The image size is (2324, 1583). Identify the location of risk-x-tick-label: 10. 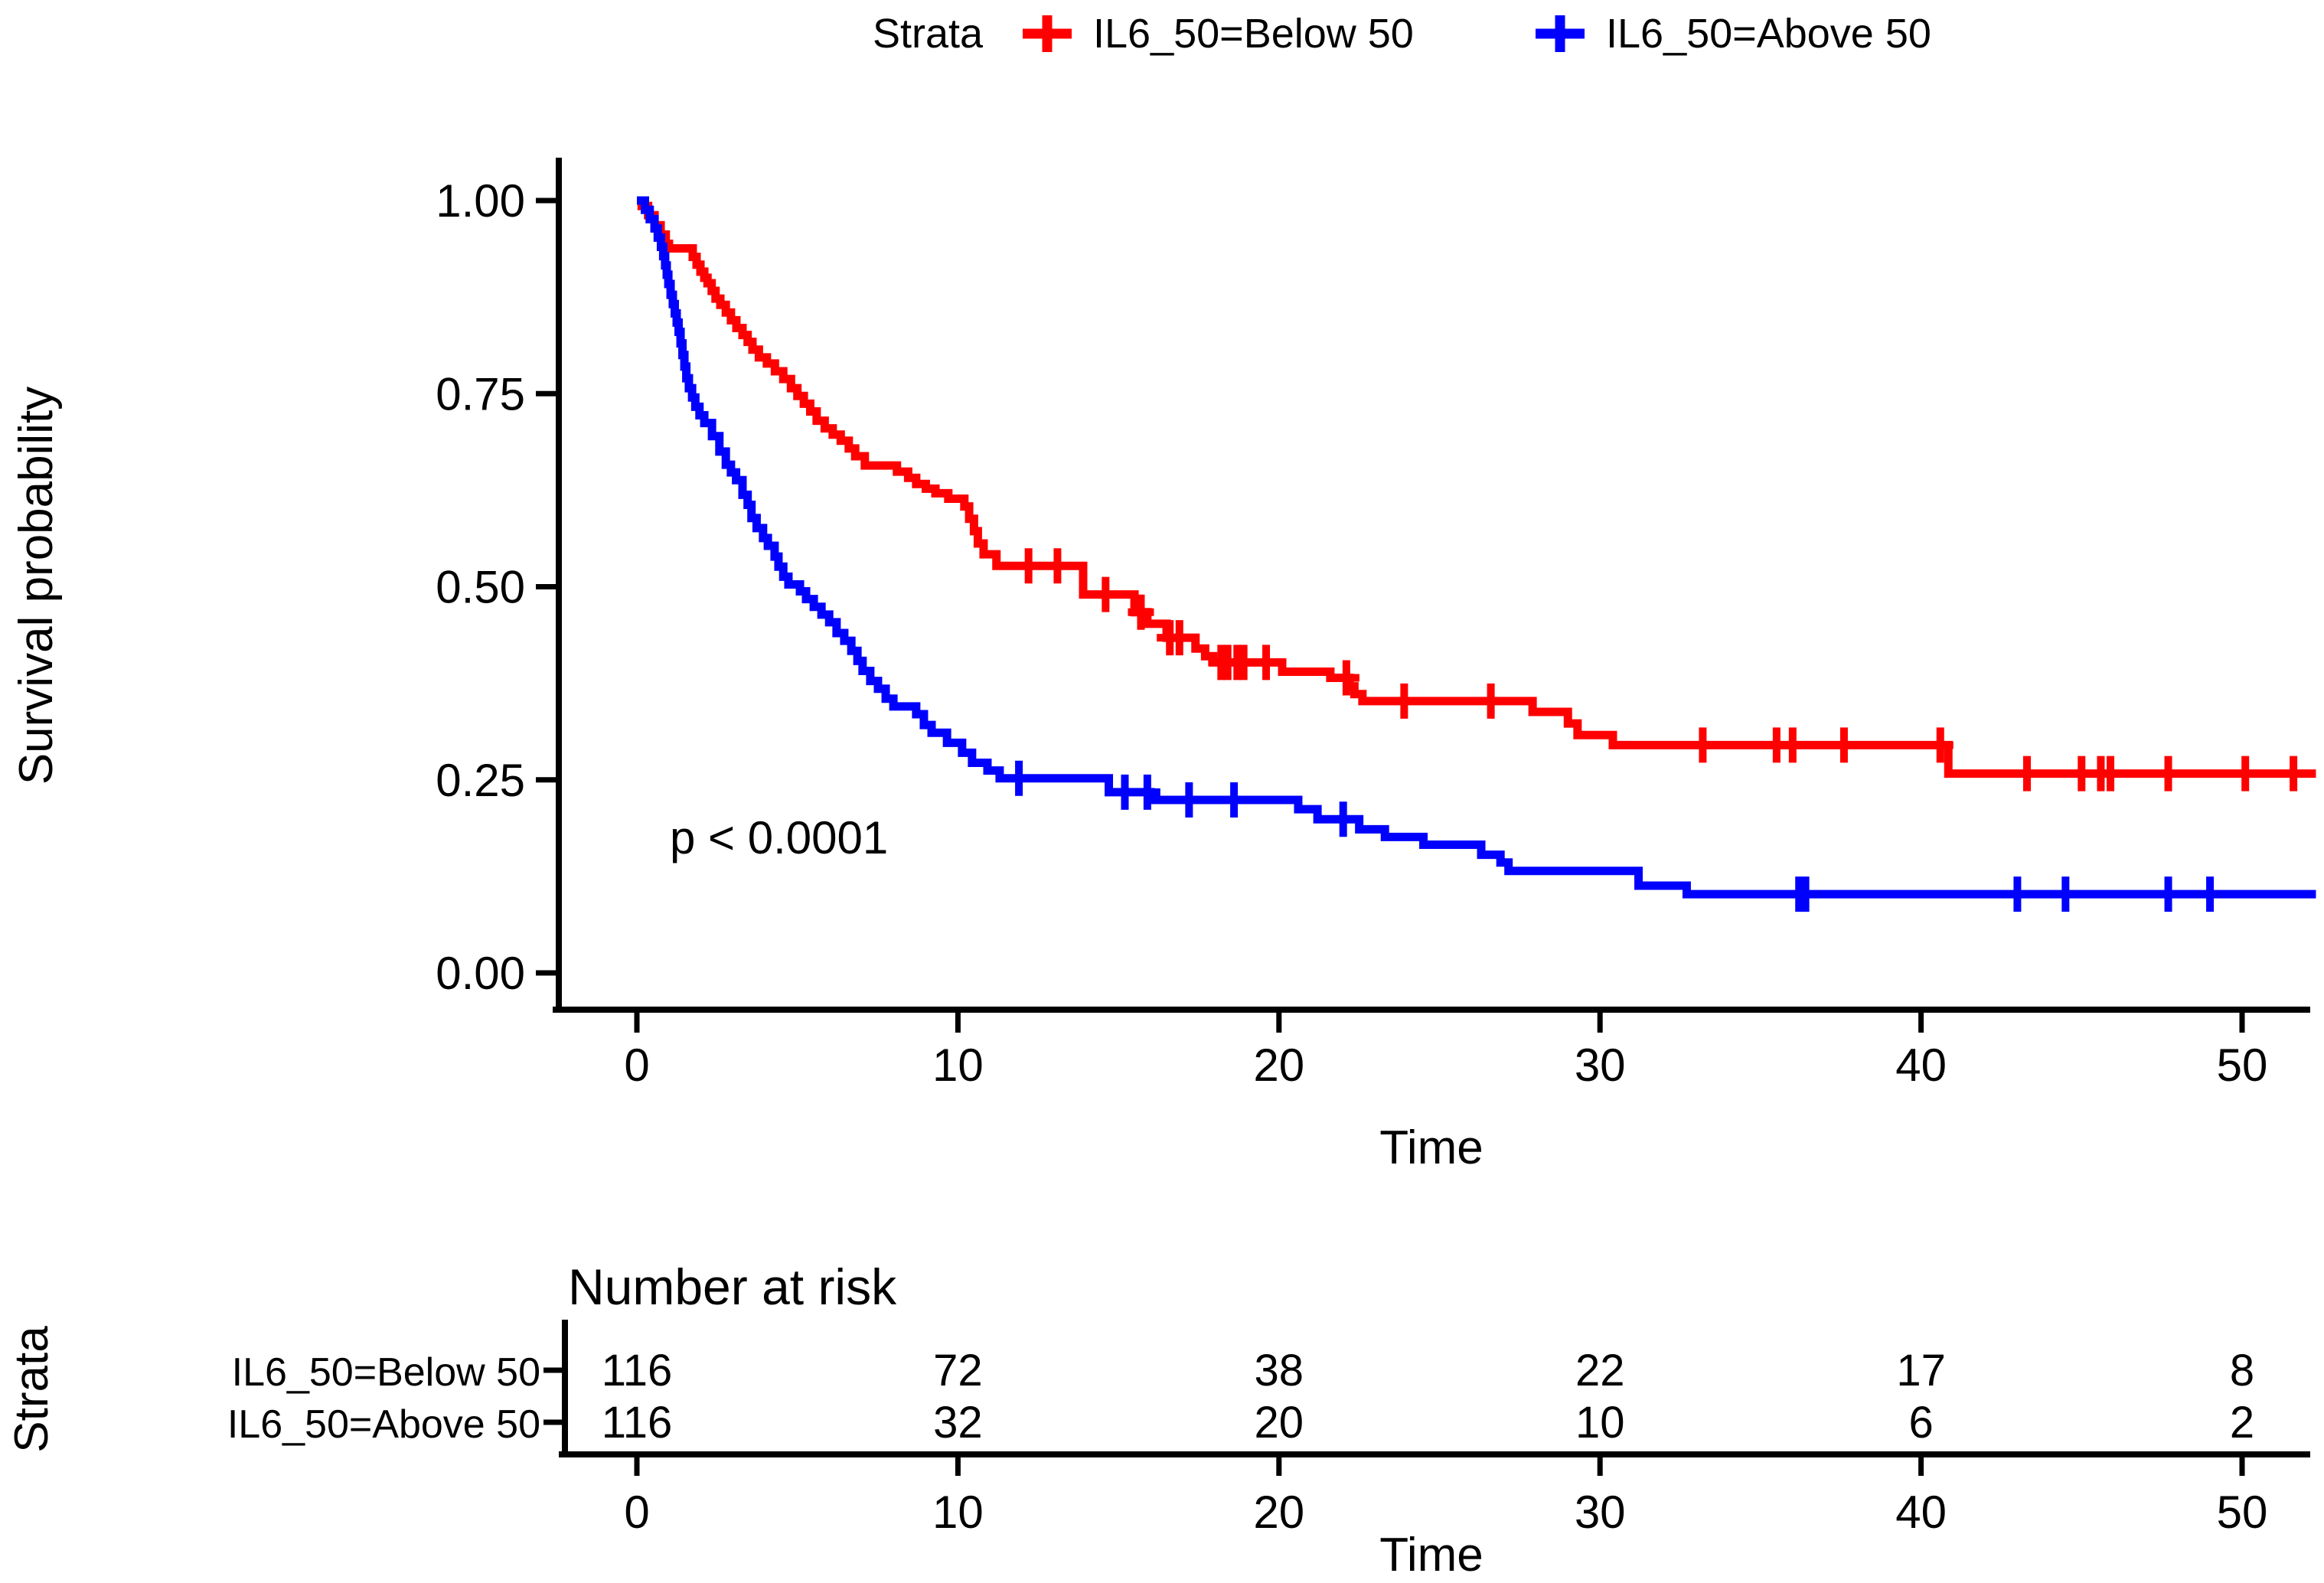
(958, 1512).